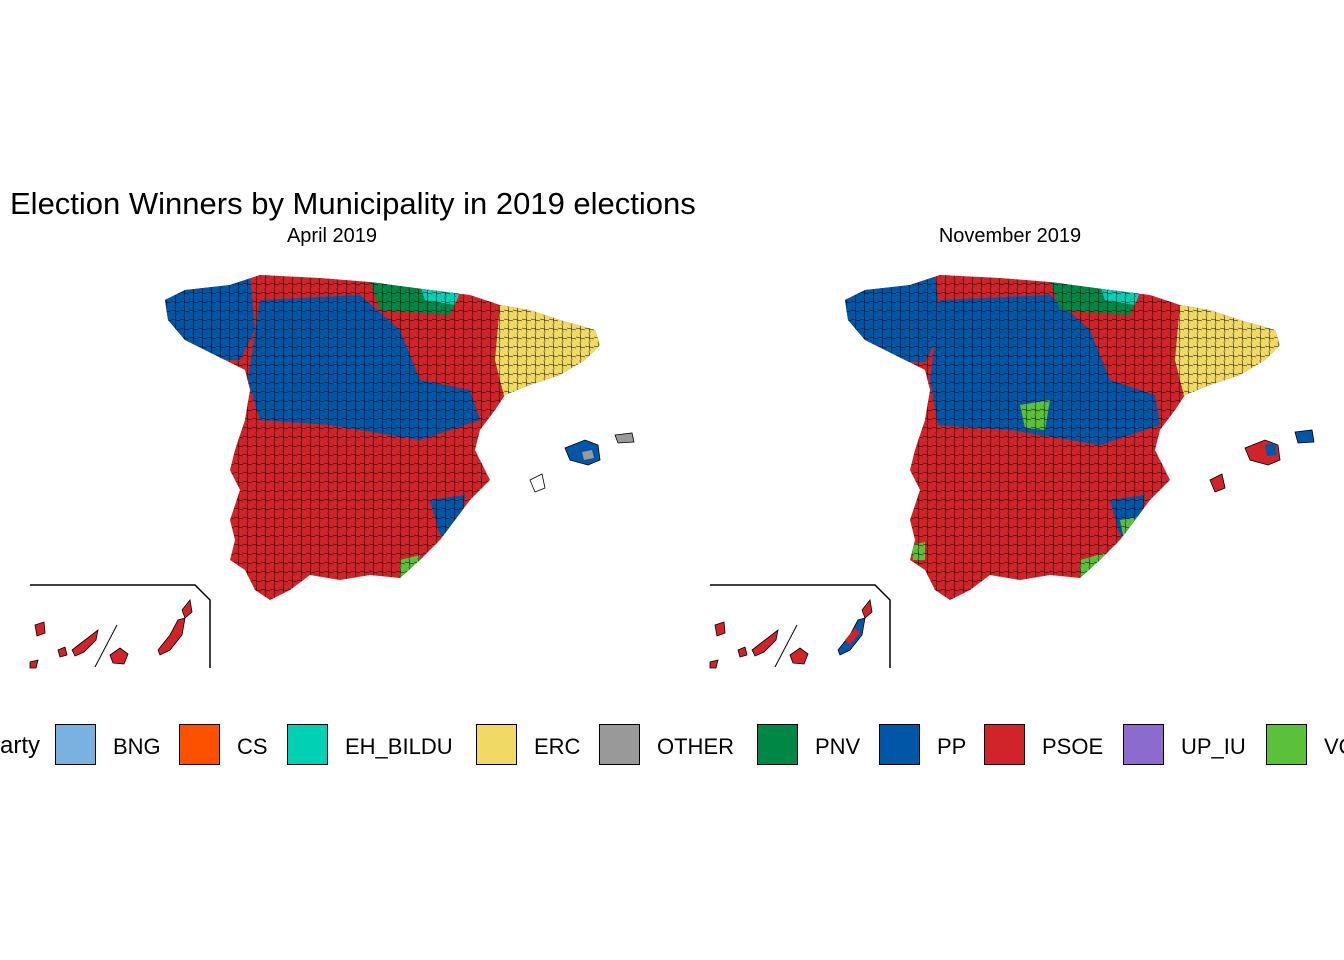 This screenshot has width=1344, height=960. What do you see at coordinates (1004, 744) in the screenshot?
I see `legend-key-psoe` at bounding box center [1004, 744].